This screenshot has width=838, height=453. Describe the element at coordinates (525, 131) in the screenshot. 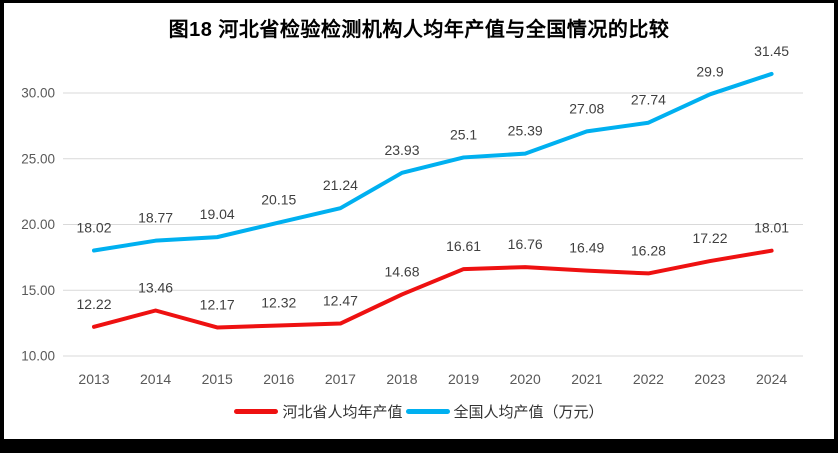

I see `data-label-series1: 25.39` at that location.